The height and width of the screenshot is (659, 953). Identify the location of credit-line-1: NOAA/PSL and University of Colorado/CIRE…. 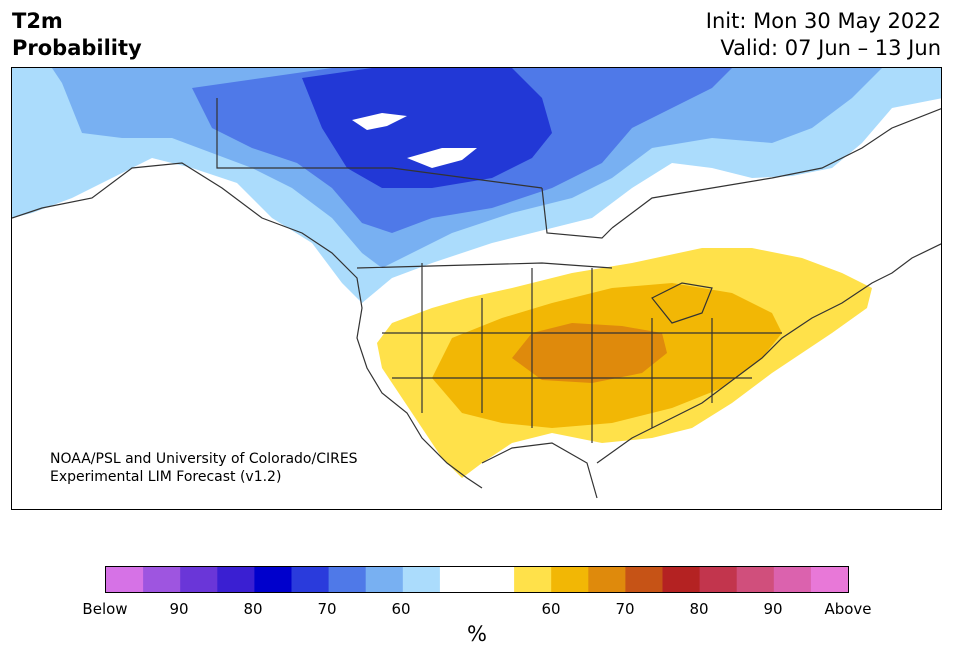
(204, 459).